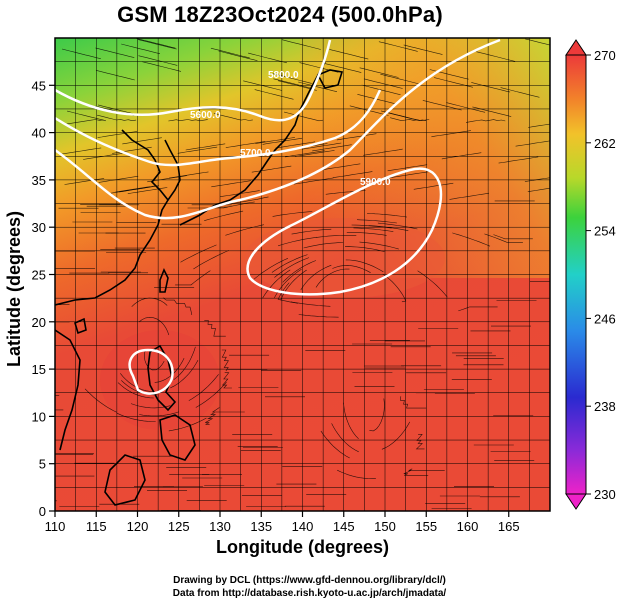 This screenshot has width=619, height=605. What do you see at coordinates (605, 318) in the screenshot?
I see `colorbar-tick-label: 246` at bounding box center [605, 318].